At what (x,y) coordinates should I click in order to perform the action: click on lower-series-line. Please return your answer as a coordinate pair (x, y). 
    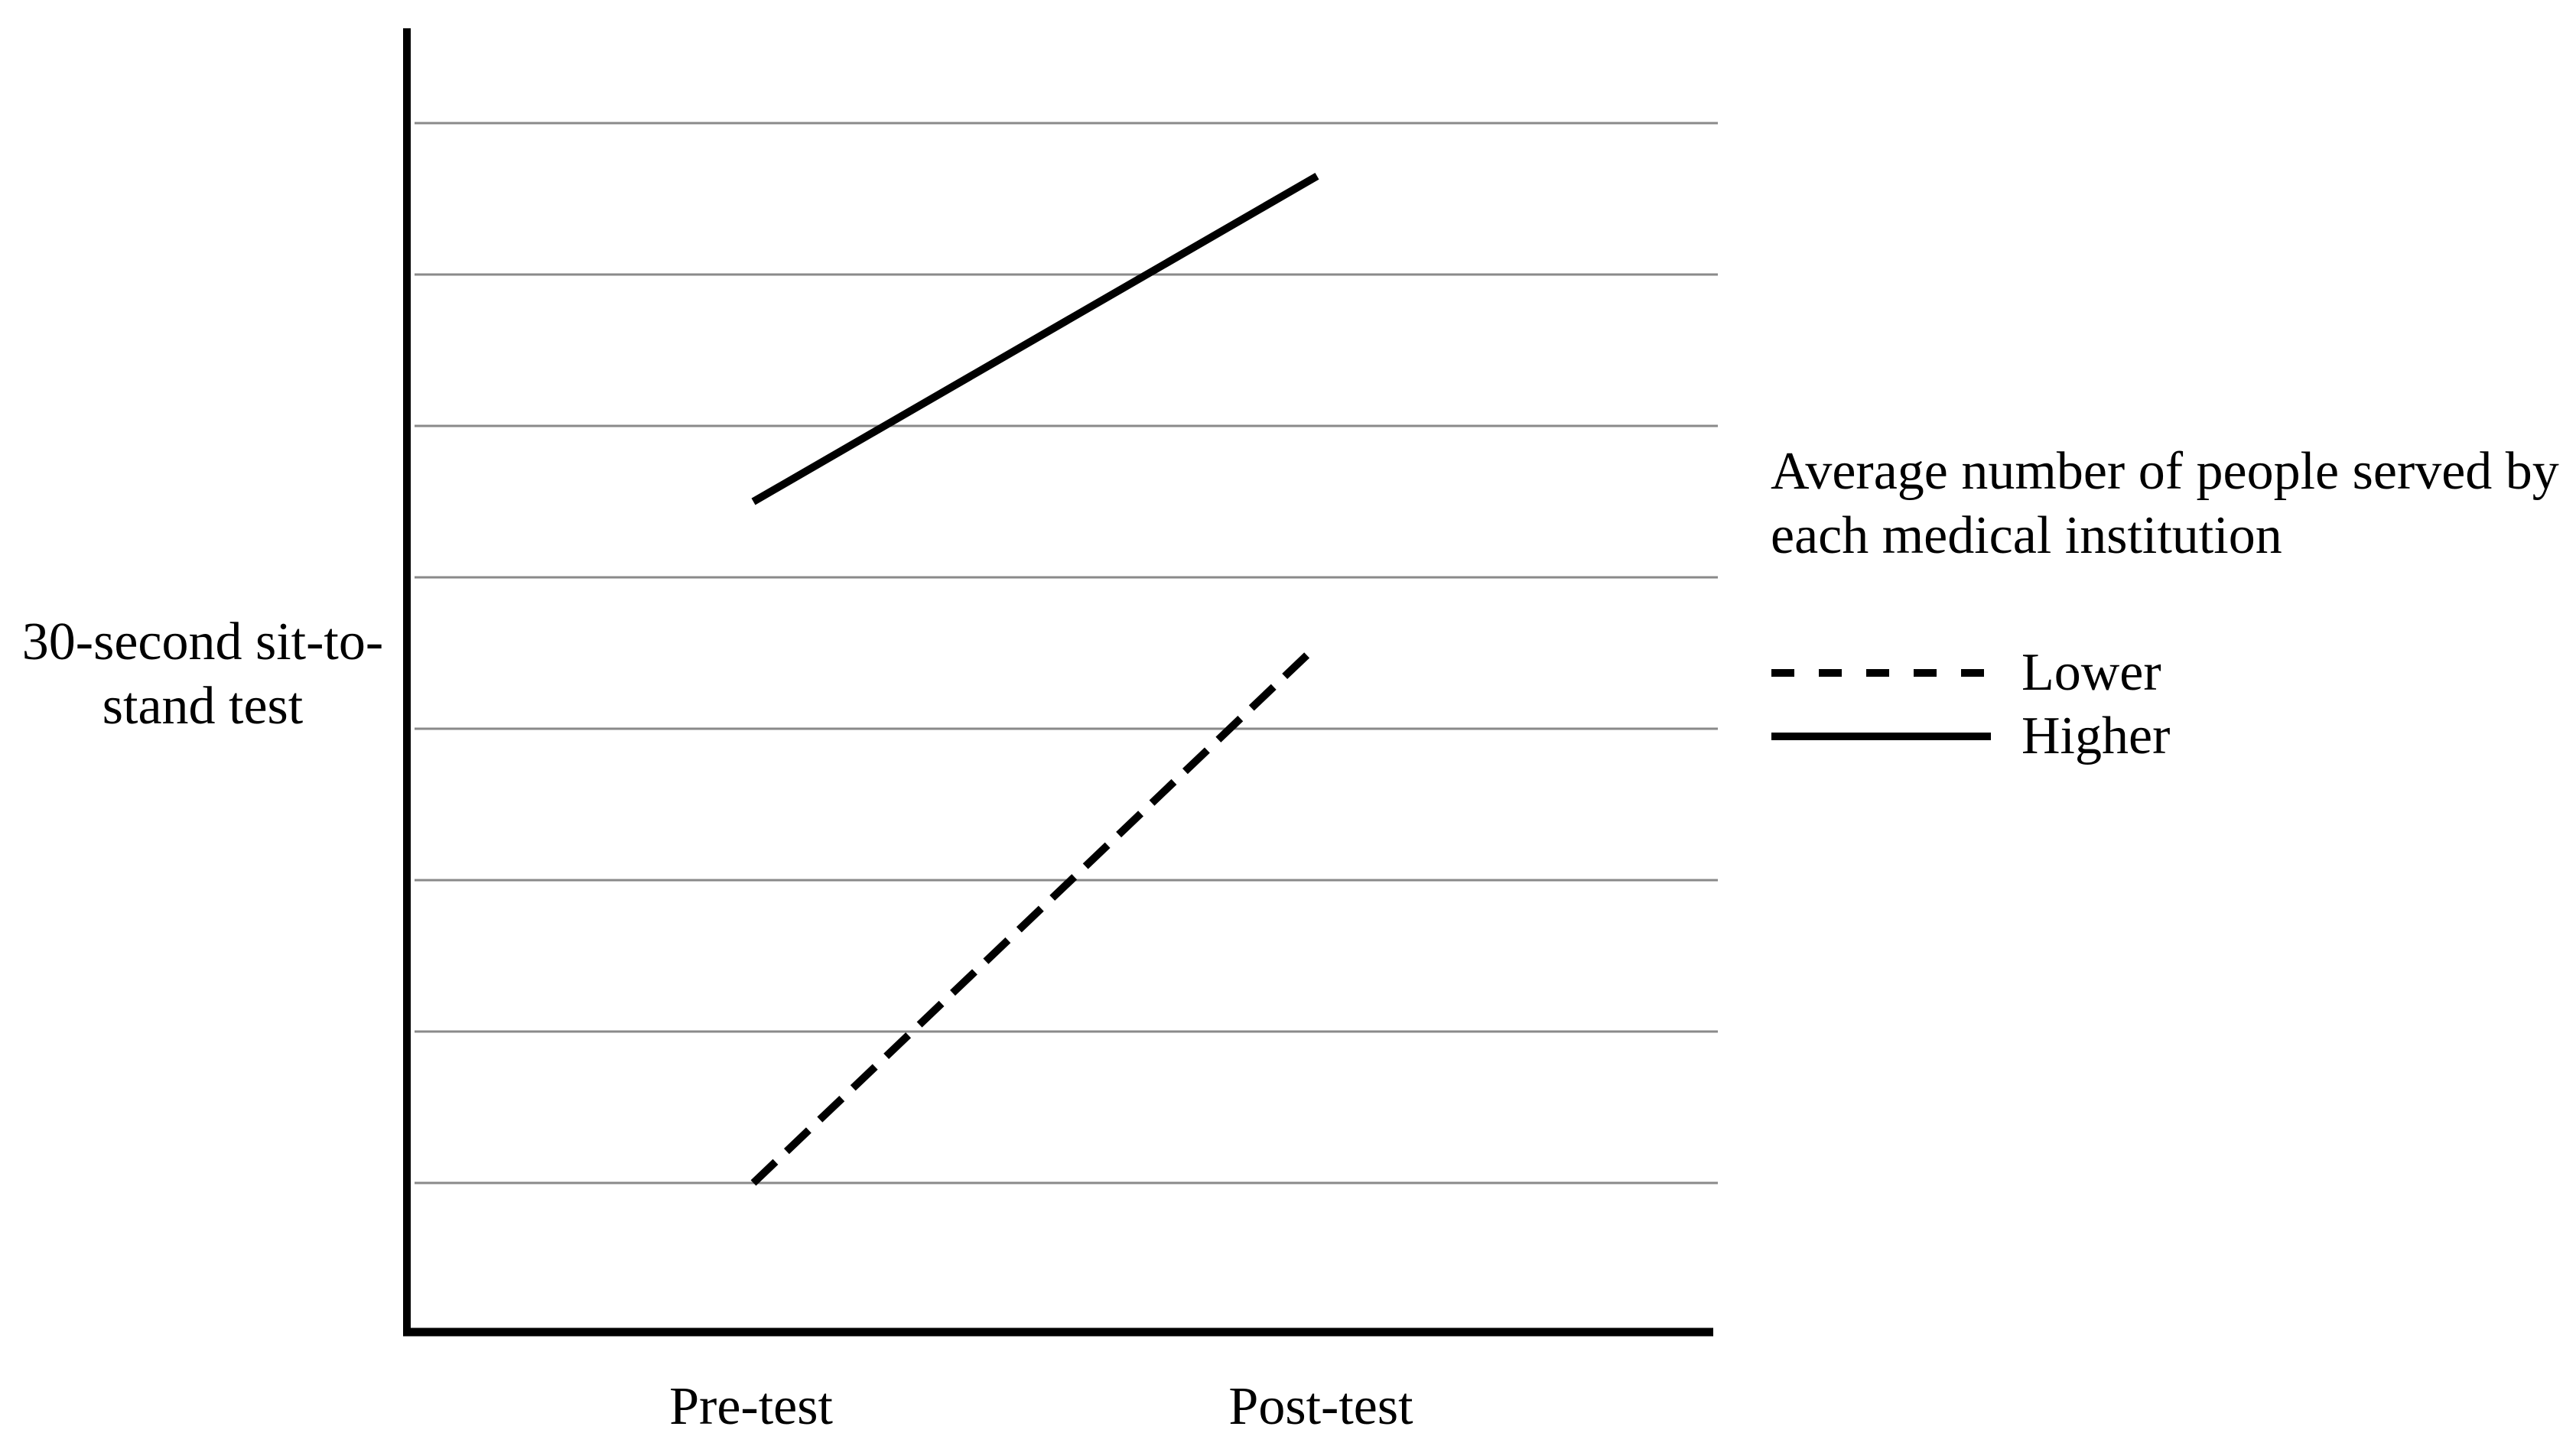
    Looking at the image, I should click on (1035, 914).